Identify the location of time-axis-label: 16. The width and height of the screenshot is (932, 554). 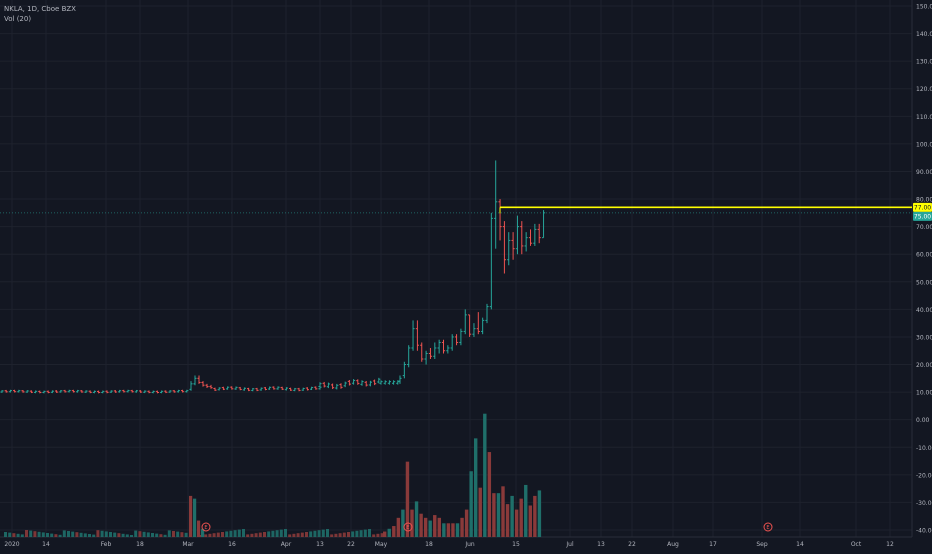
(232, 544).